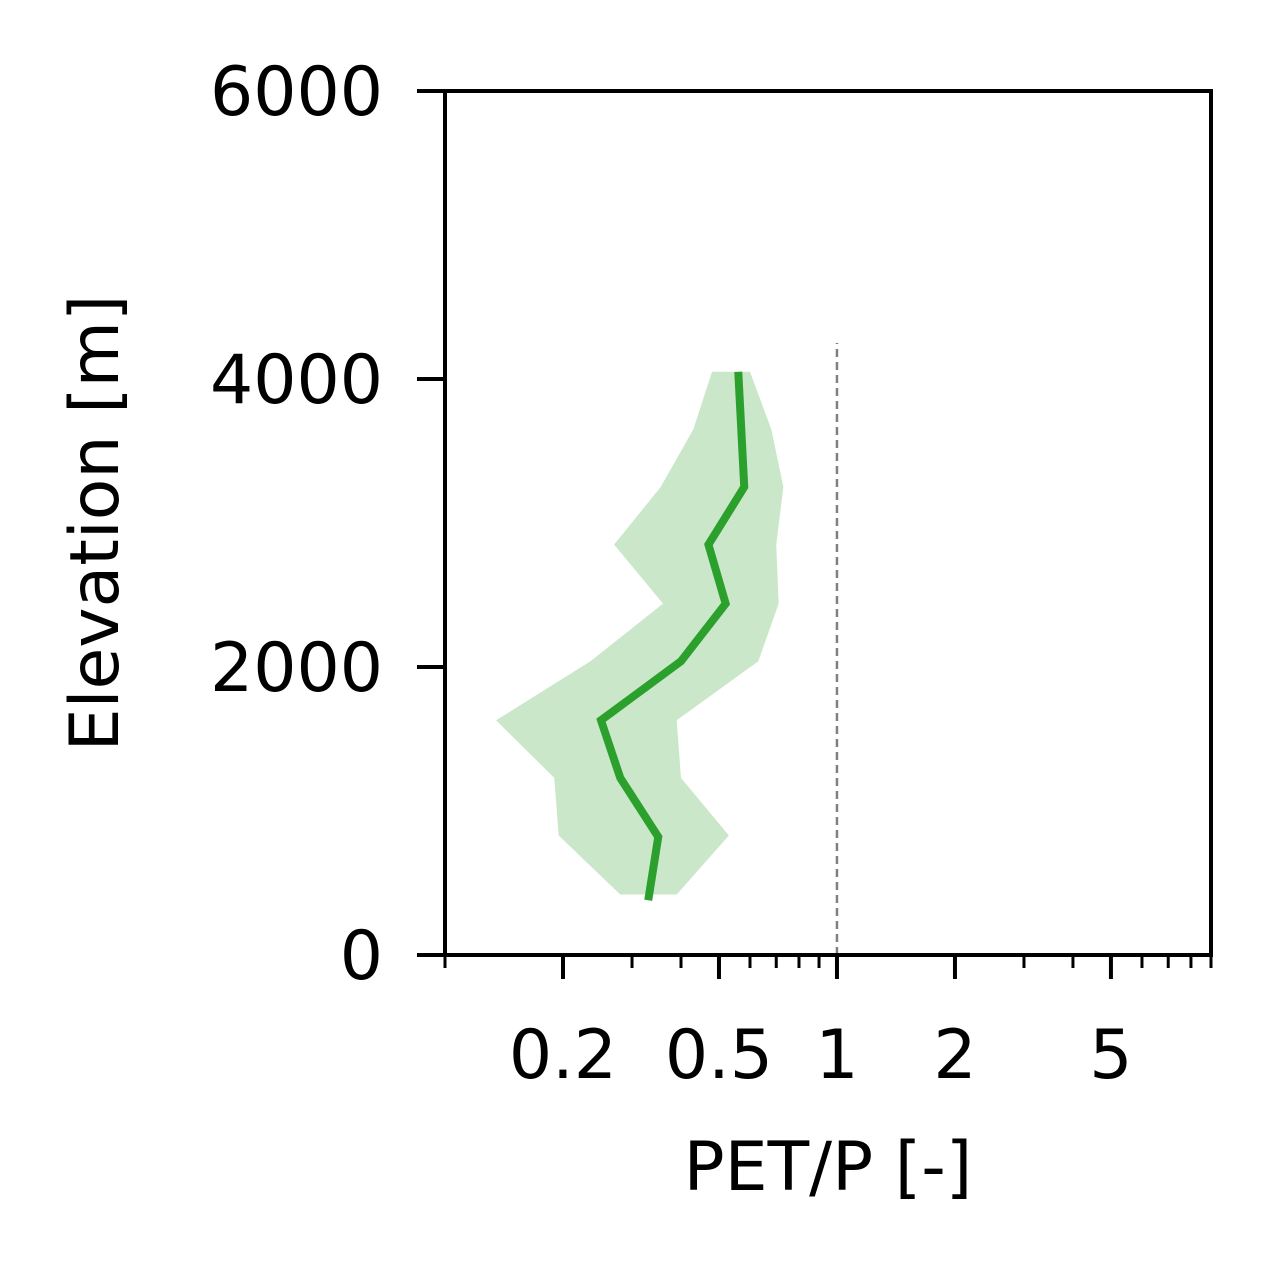  I want to click on series-layer, so click(672, 636).